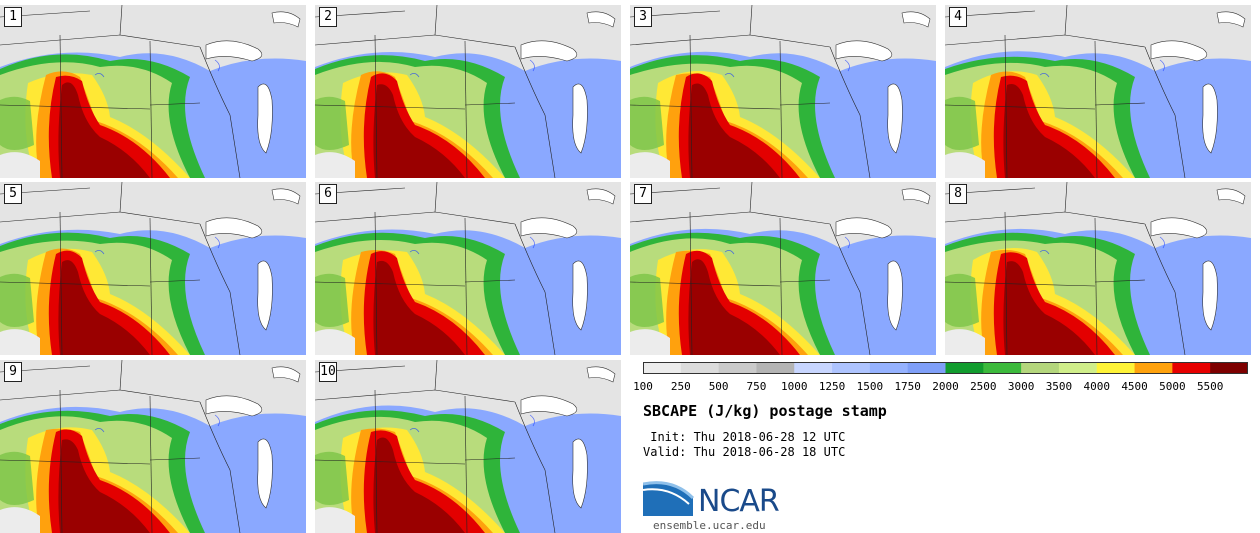 The height and width of the screenshot is (533, 1260). I want to click on colorbar-tick-label: 1000, so click(794, 386).